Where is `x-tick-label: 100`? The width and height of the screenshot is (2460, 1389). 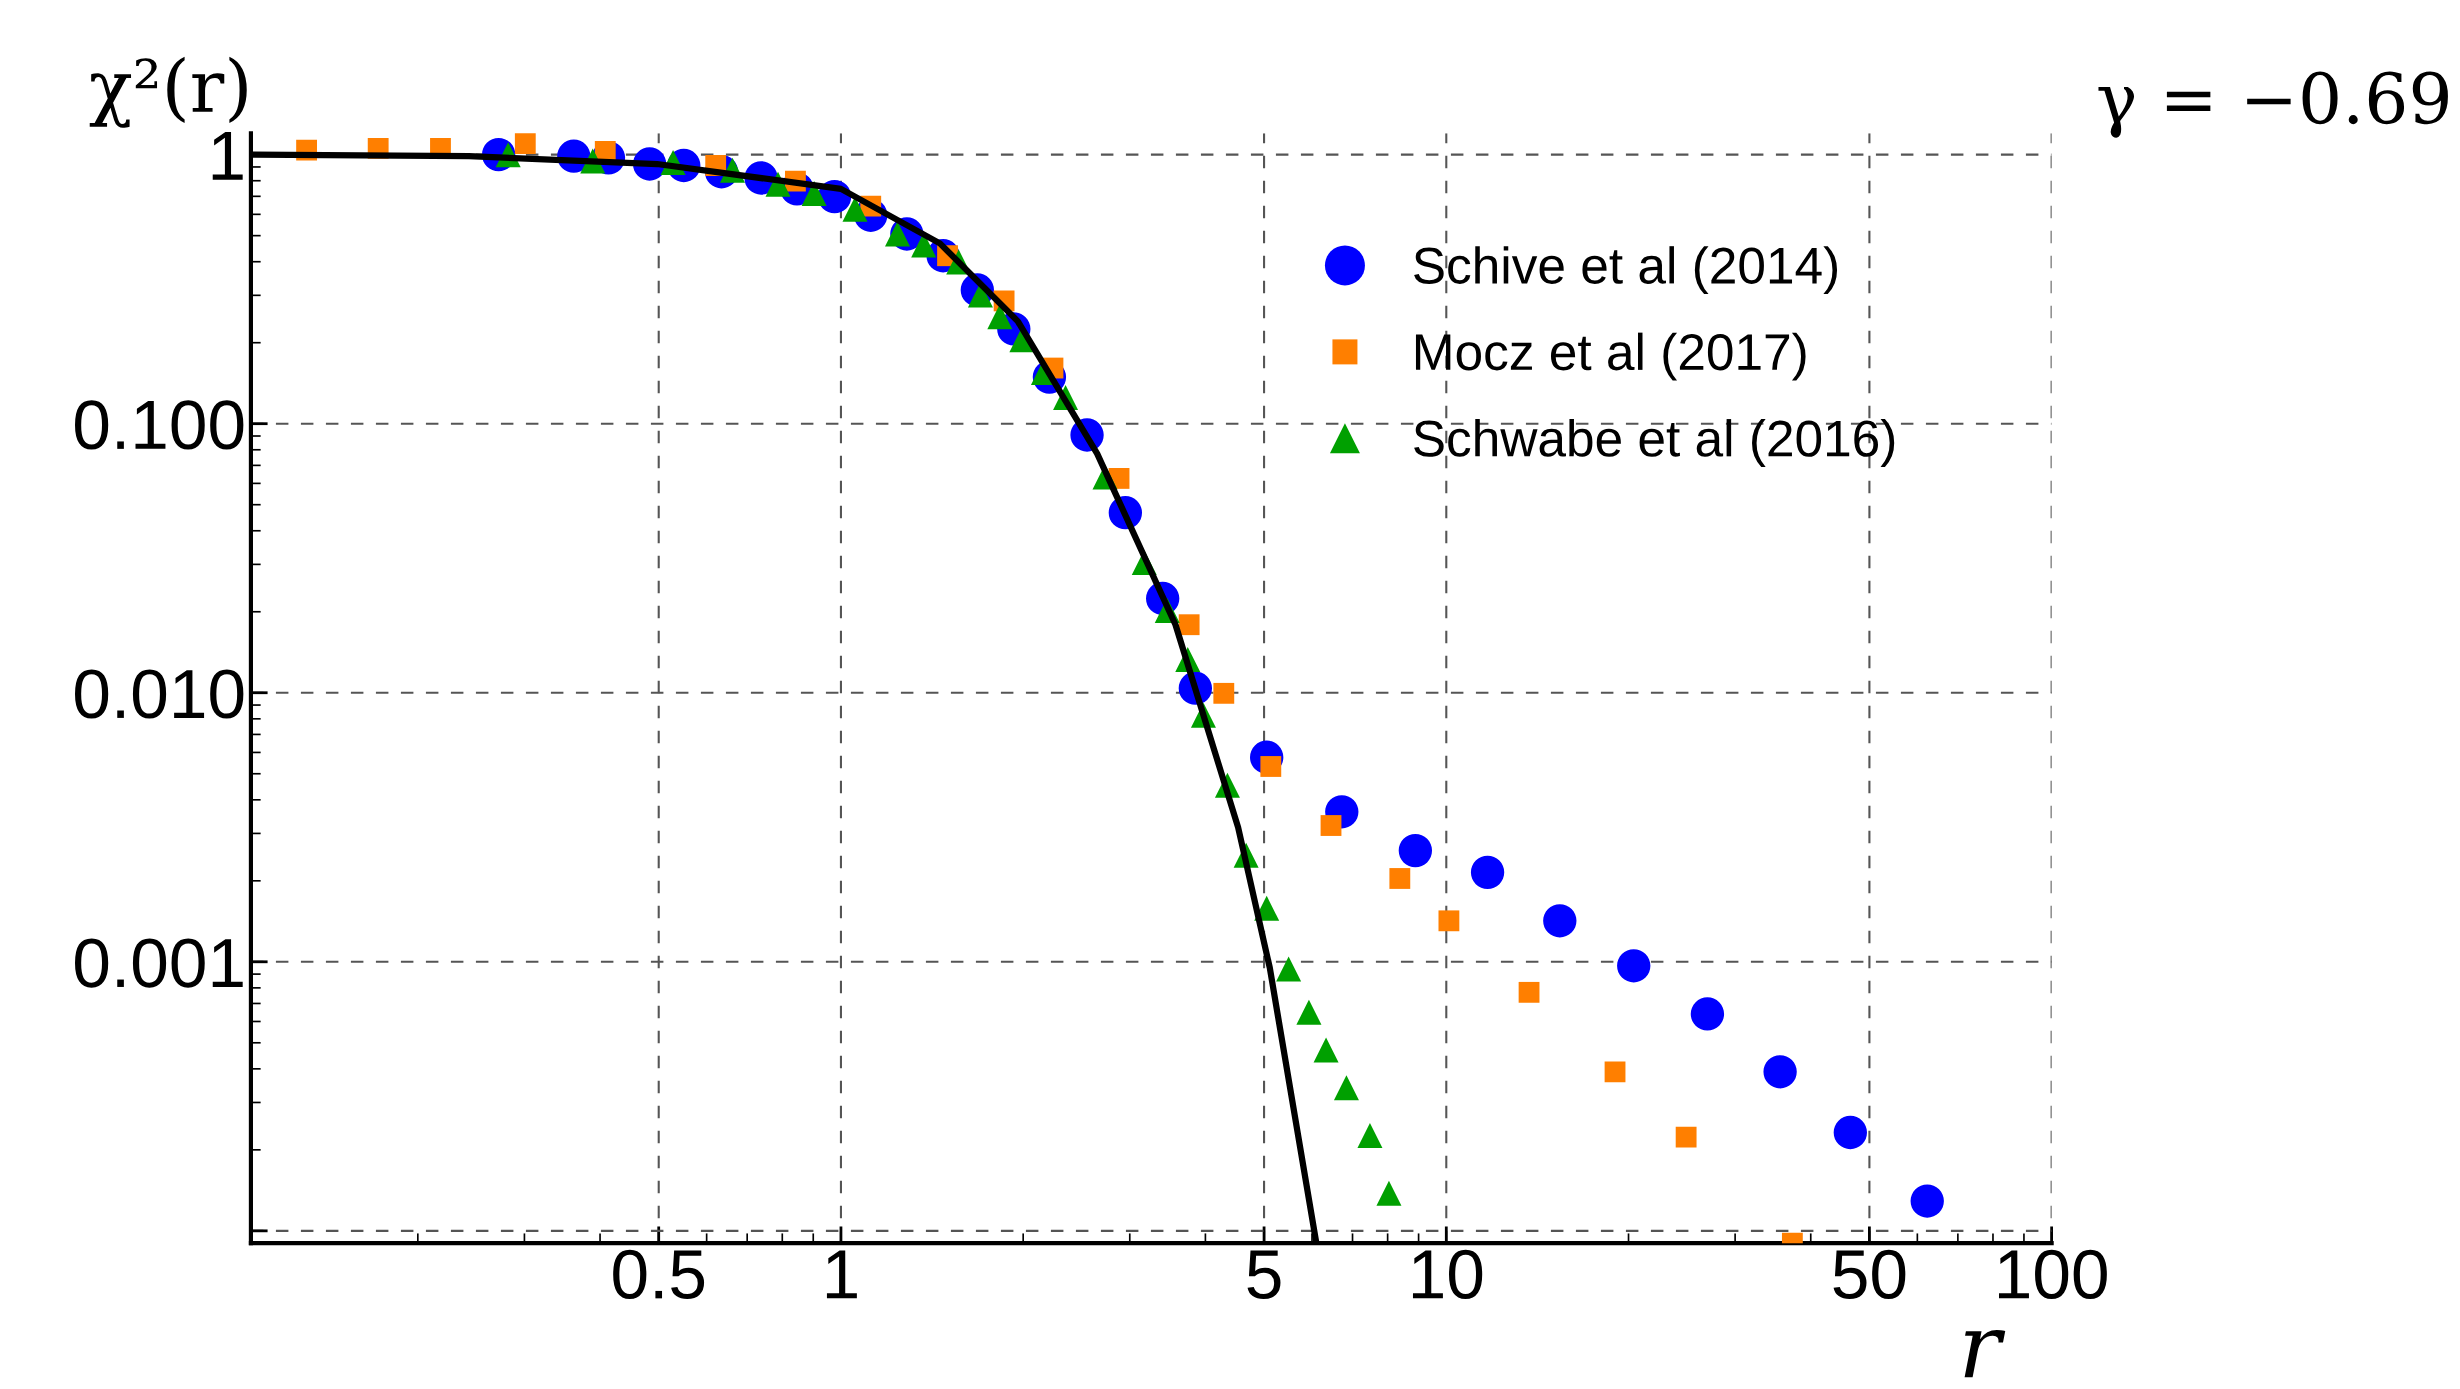
x-tick-label: 100 is located at coordinates (2053, 1274).